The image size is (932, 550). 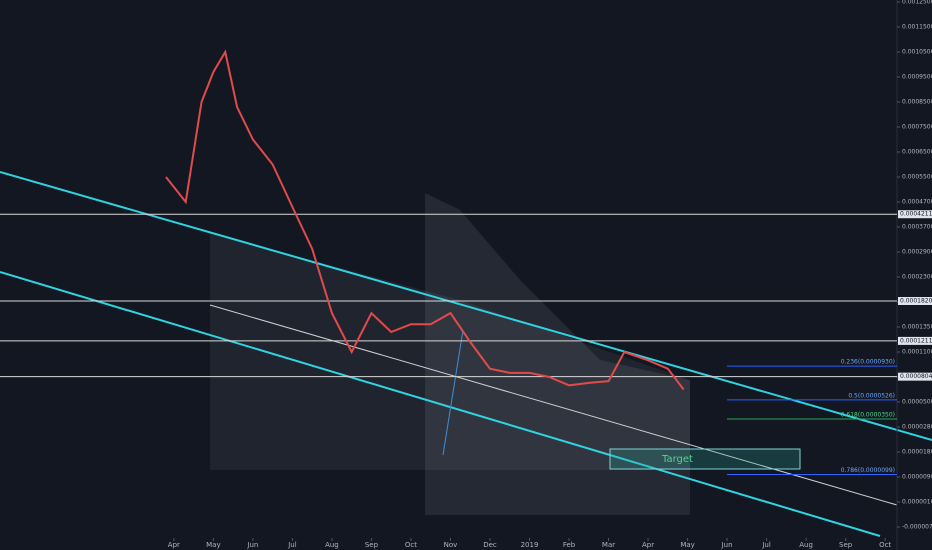 What do you see at coordinates (608, 545) in the screenshot?
I see `x-tick-label: Mar` at bounding box center [608, 545].